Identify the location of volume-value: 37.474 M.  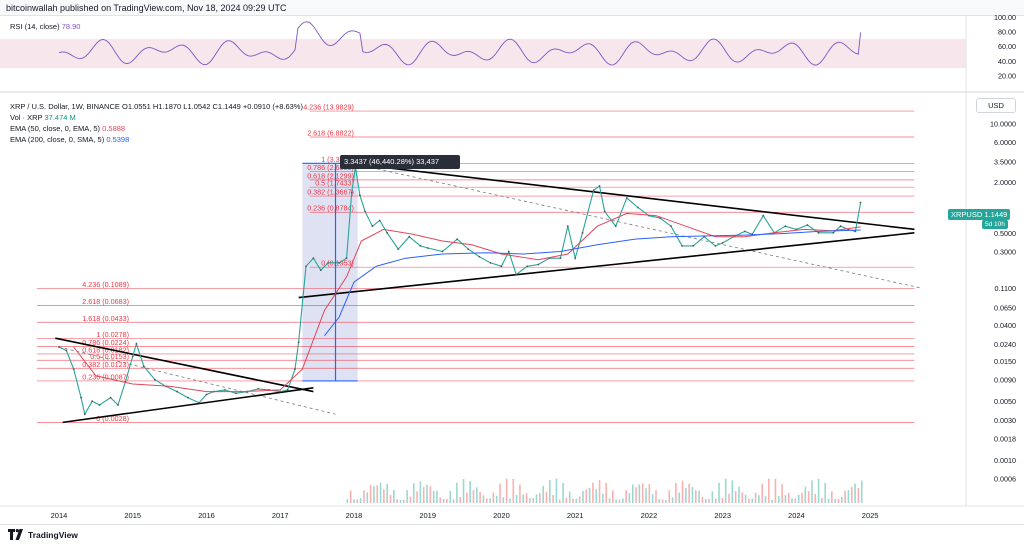
(60, 117).